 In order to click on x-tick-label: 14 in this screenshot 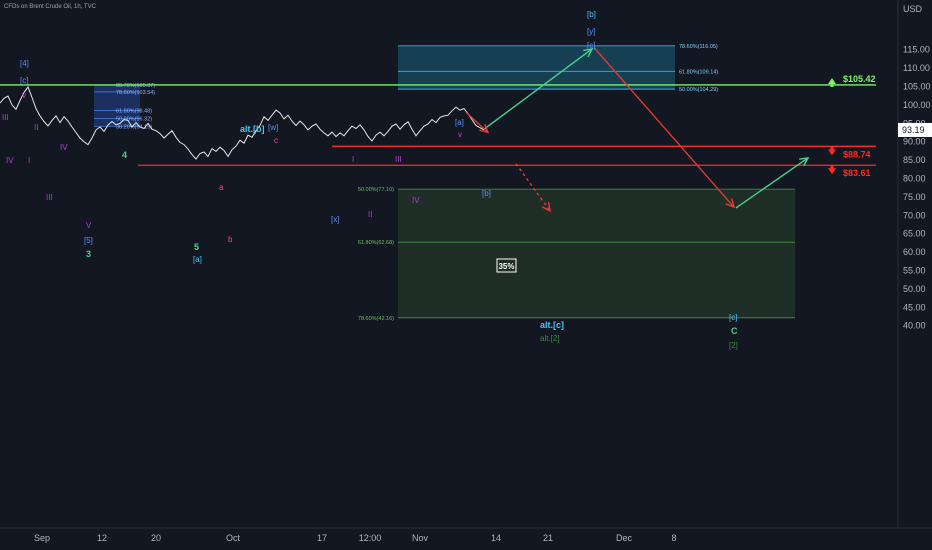, I will do `click(496, 538)`.